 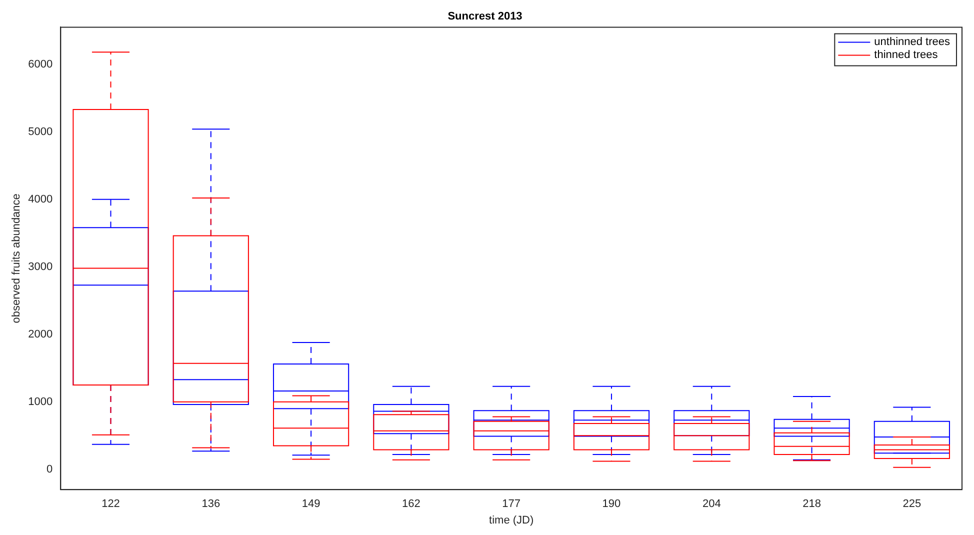 I want to click on x-tick-label: 136, so click(x=211, y=504).